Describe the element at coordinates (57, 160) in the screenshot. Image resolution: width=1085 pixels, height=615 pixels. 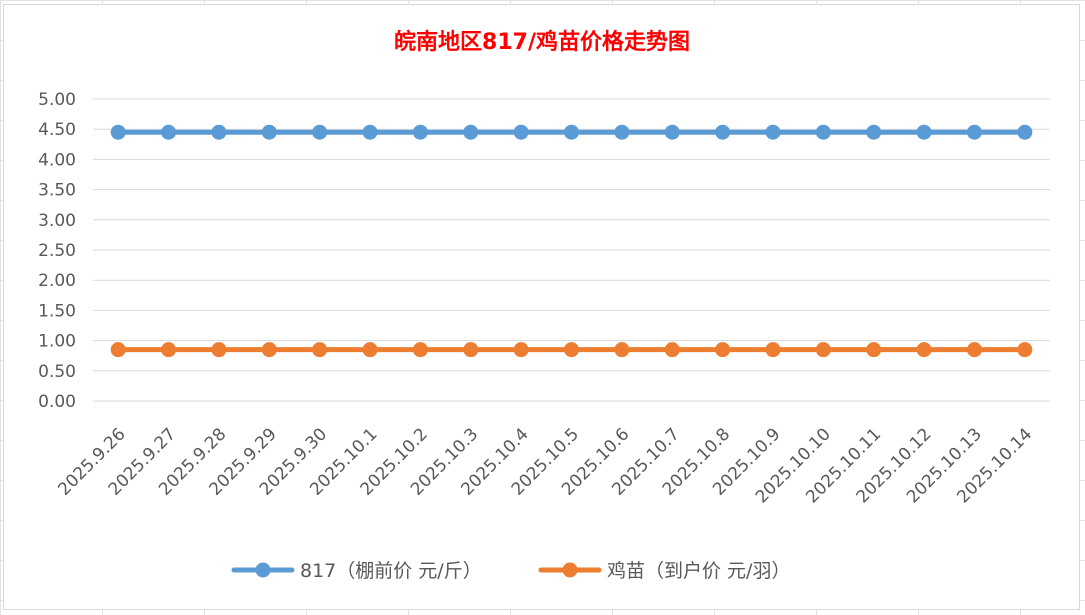
I see `y-tick-label: 4.00` at that location.